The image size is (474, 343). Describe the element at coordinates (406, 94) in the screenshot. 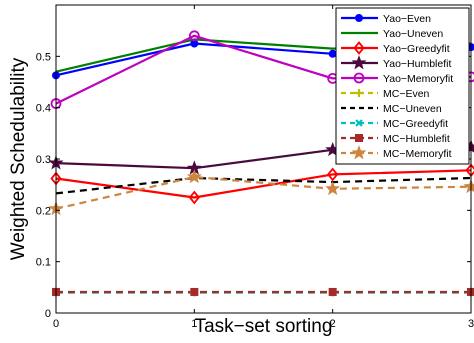

I see `legend-entry-label: MC−Even` at that location.